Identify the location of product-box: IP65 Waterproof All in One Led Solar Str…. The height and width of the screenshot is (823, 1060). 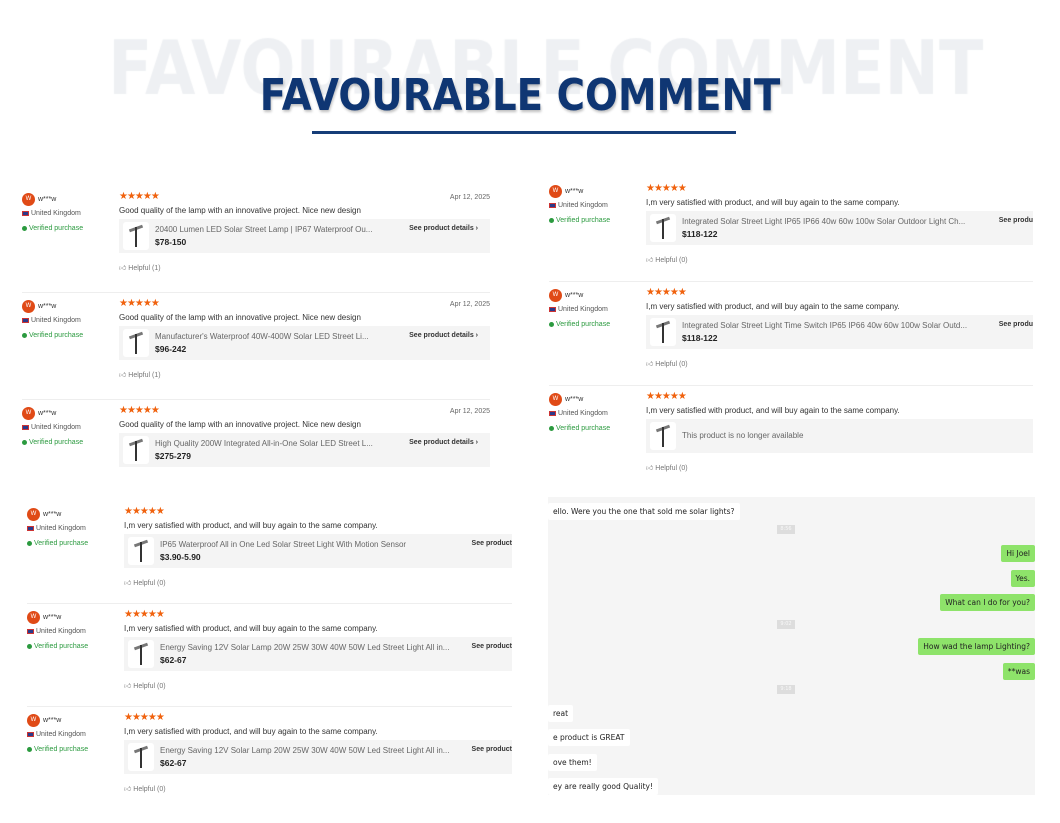
(318, 551).